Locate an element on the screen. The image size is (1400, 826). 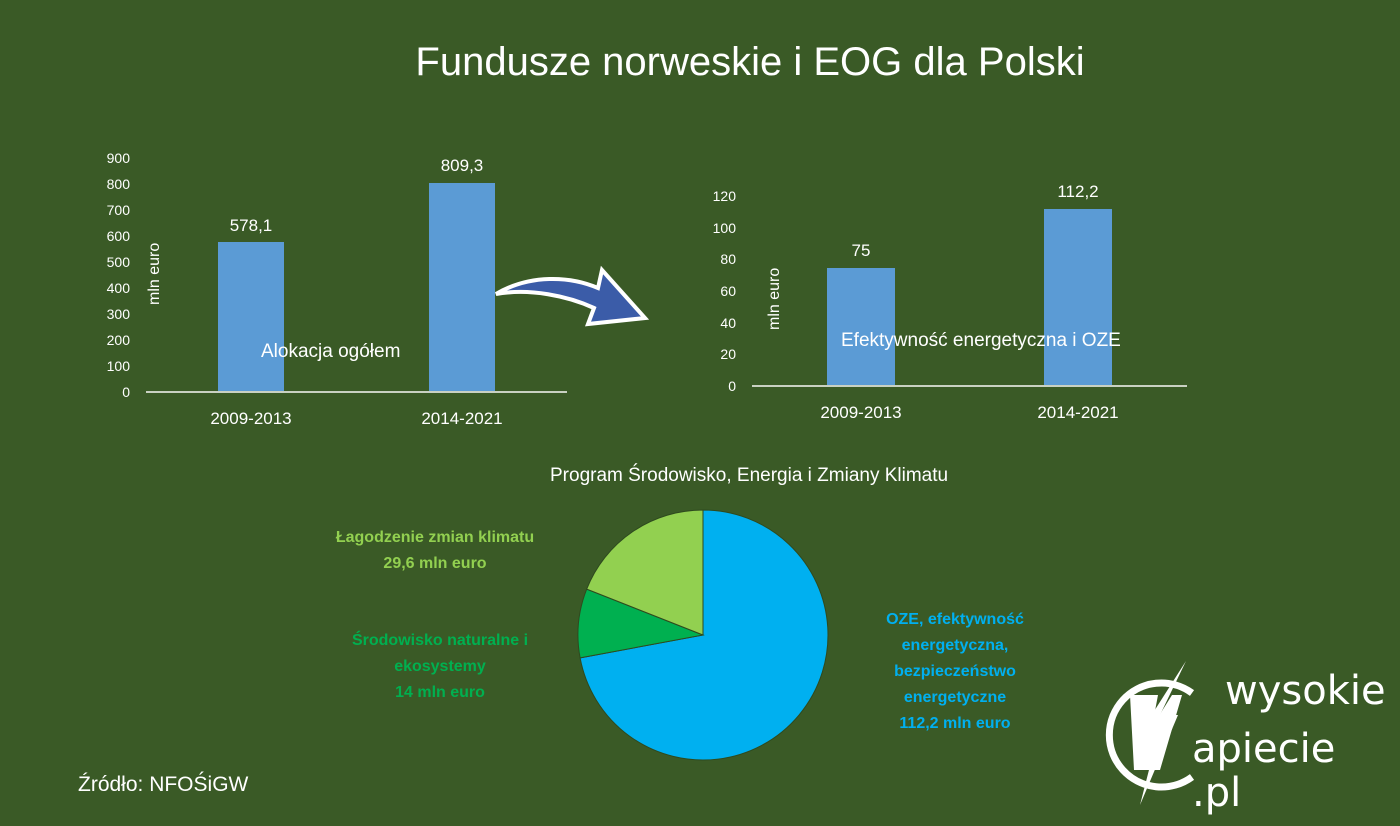
curved-arrow-right-icon is located at coordinates (572, 296).